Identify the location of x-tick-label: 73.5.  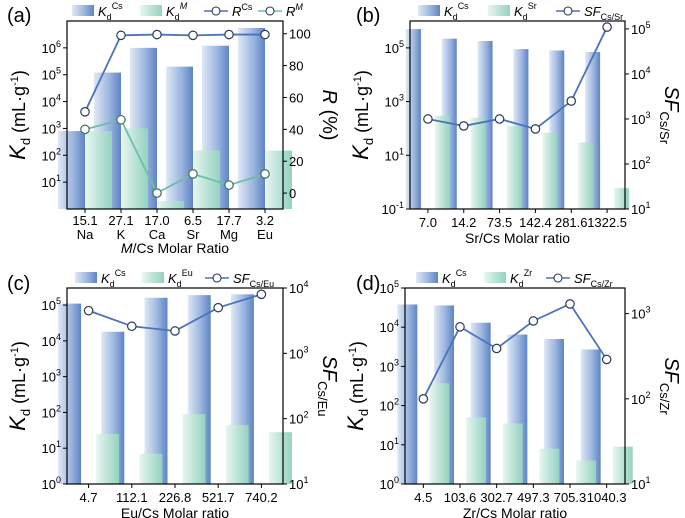
(499, 222).